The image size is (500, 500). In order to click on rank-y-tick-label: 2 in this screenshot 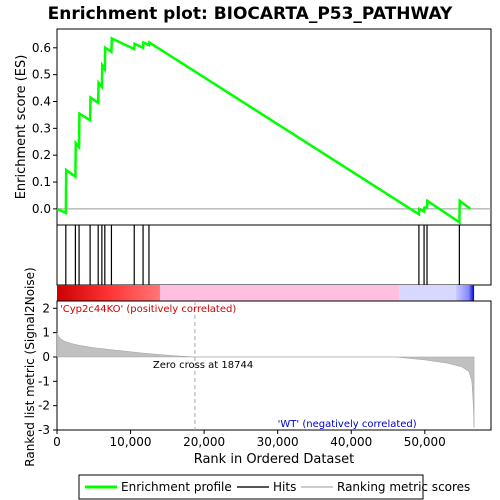, I will do `click(46, 308)`.